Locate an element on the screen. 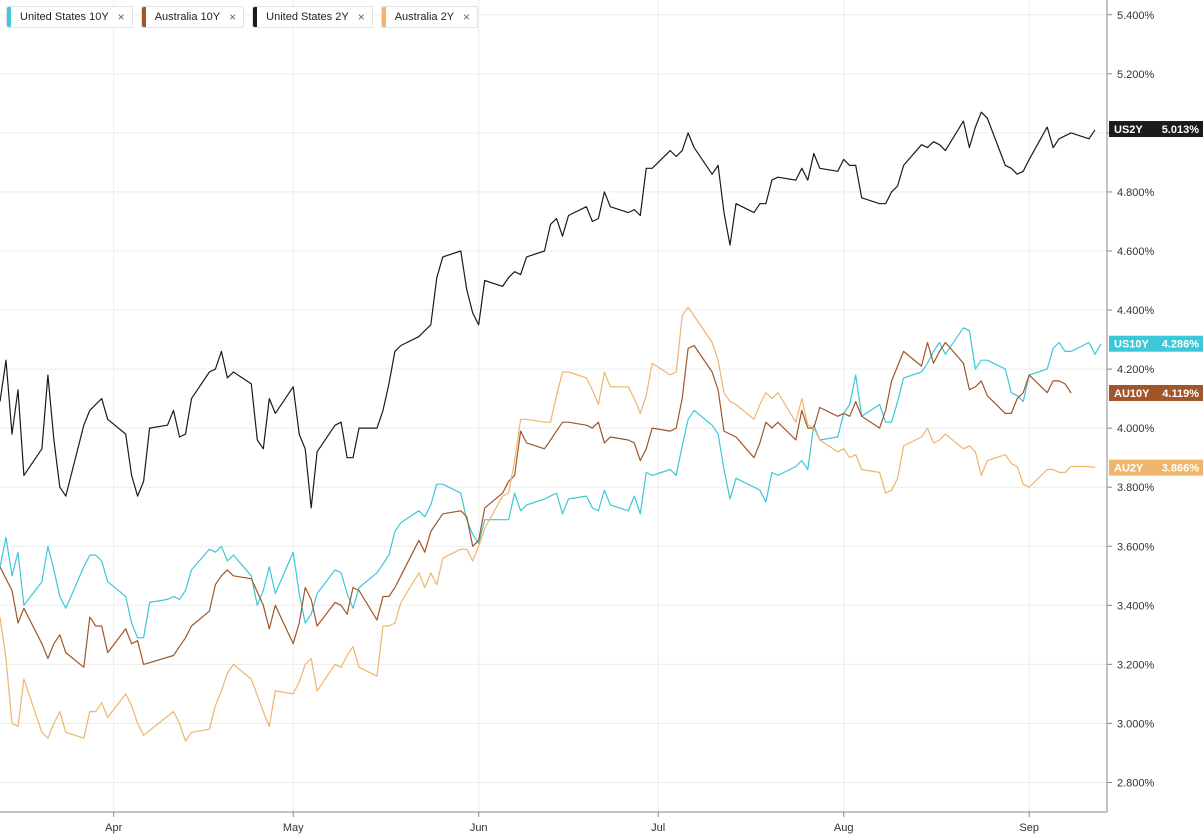 Image resolution: width=1203 pixels, height=840 pixels. legend-item-au10y: Australia 10Y × is located at coordinates (192, 17).